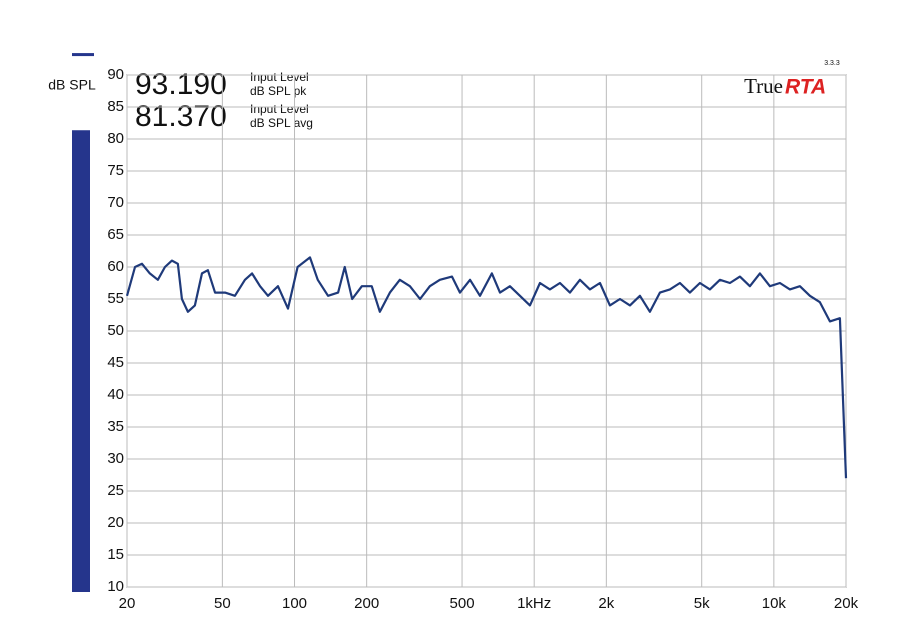 This screenshot has width=900, height=631. What do you see at coordinates (127, 603) in the screenshot?
I see `x-tick-label: 20` at bounding box center [127, 603].